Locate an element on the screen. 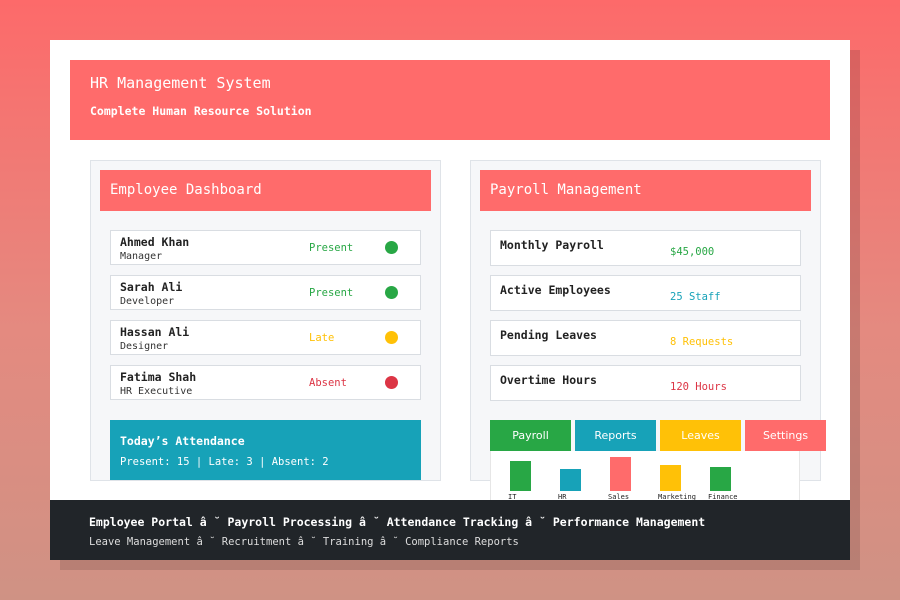 The height and width of the screenshot is (600, 900). payroll-label: Pending Leaves is located at coordinates (548, 335).